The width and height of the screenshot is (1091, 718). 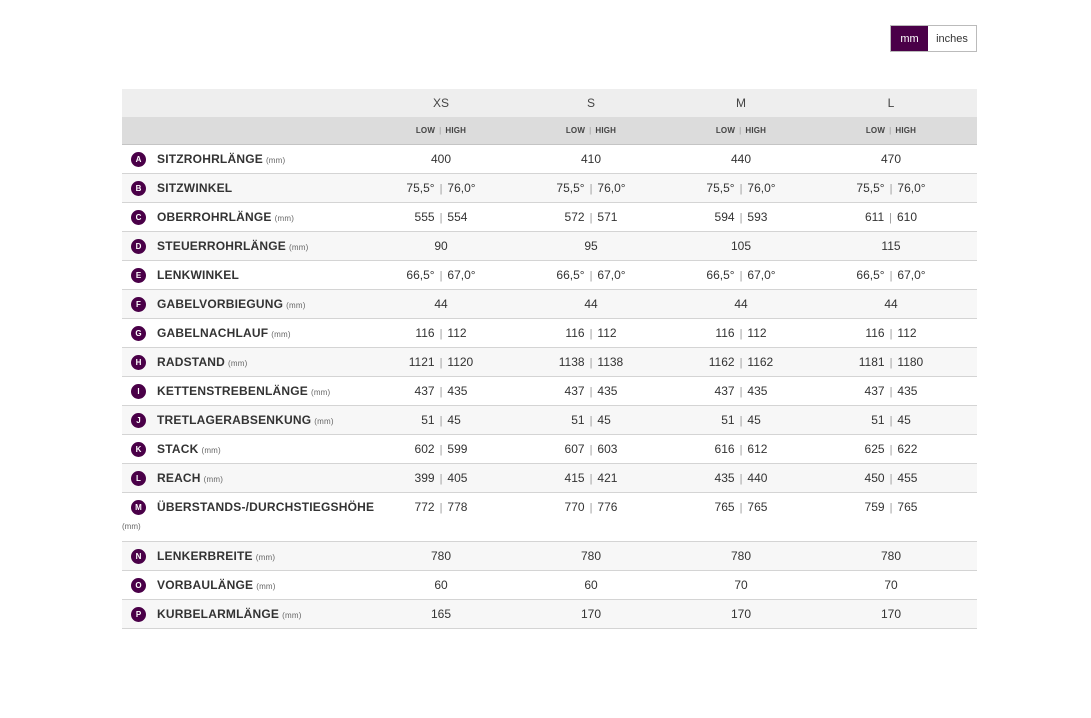 What do you see at coordinates (874, 217) in the screenshot?
I see `low-value: 611` at bounding box center [874, 217].